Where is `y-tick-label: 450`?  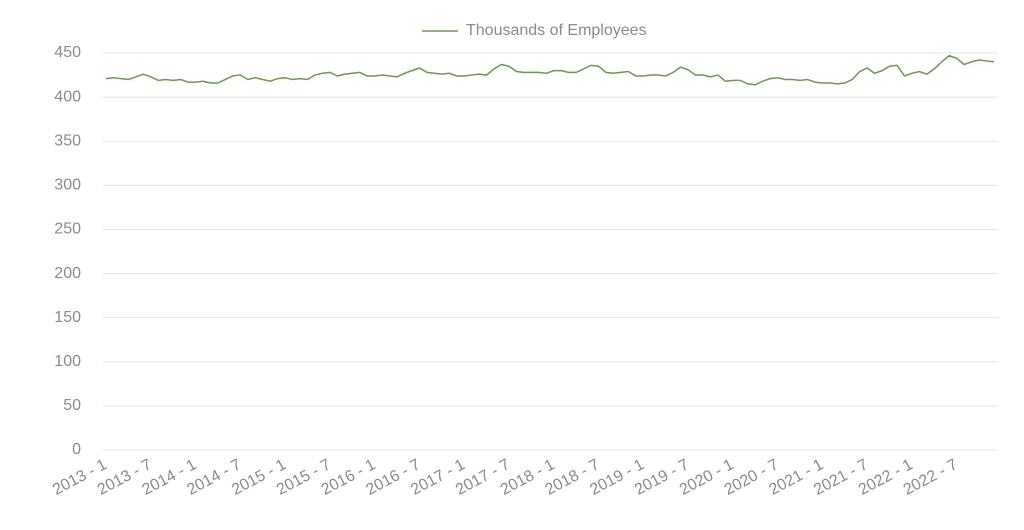 y-tick-label: 450 is located at coordinates (67, 52).